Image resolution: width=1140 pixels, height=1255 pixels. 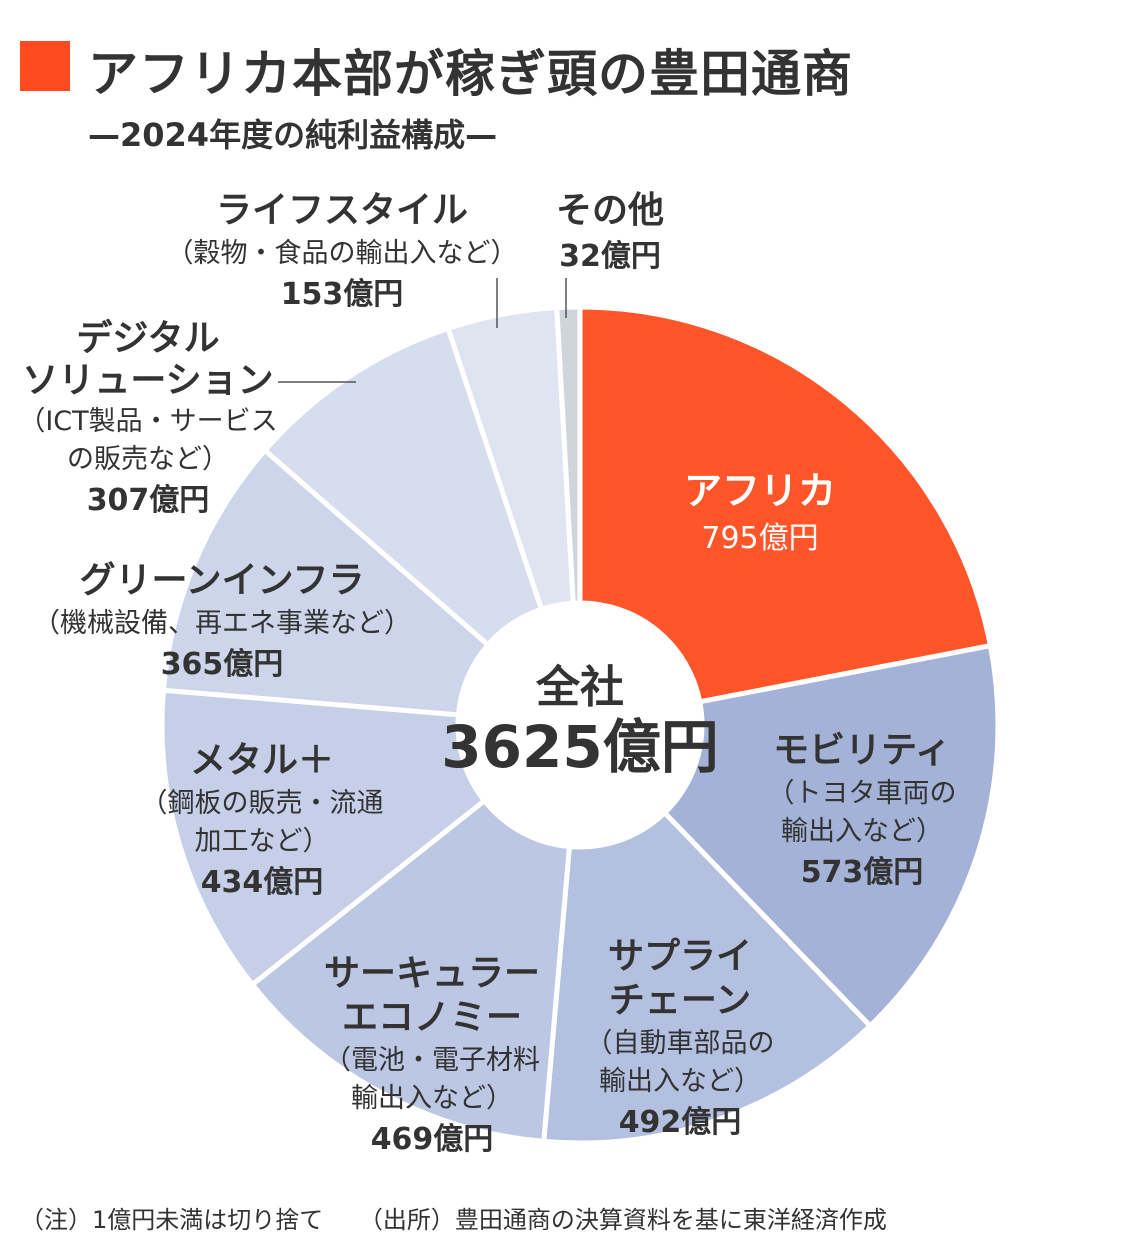 I want to click on slice-label-5: グリーンインフラ （機械設備、再エネ事業など） 365億円, so click(x=222, y=621).